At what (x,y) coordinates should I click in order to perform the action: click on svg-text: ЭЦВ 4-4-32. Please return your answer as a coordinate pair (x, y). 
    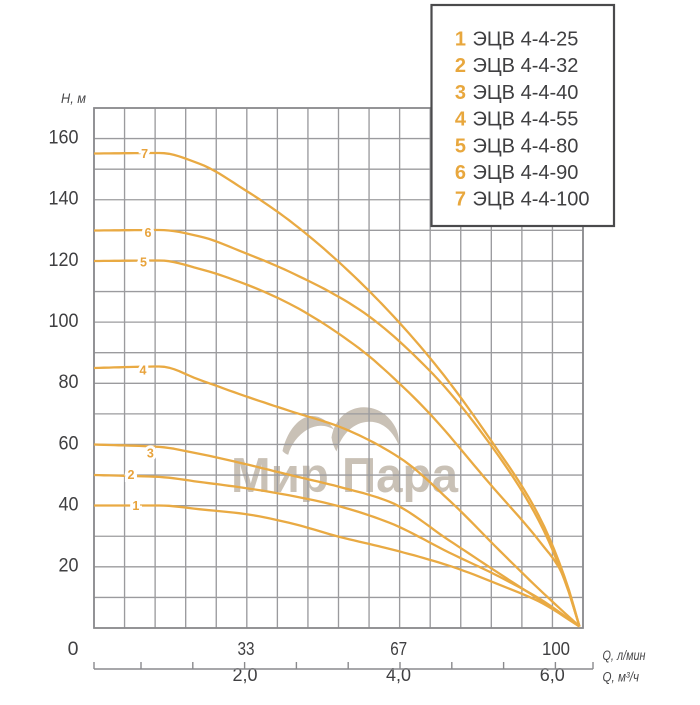
    Looking at the image, I should click on (526, 66).